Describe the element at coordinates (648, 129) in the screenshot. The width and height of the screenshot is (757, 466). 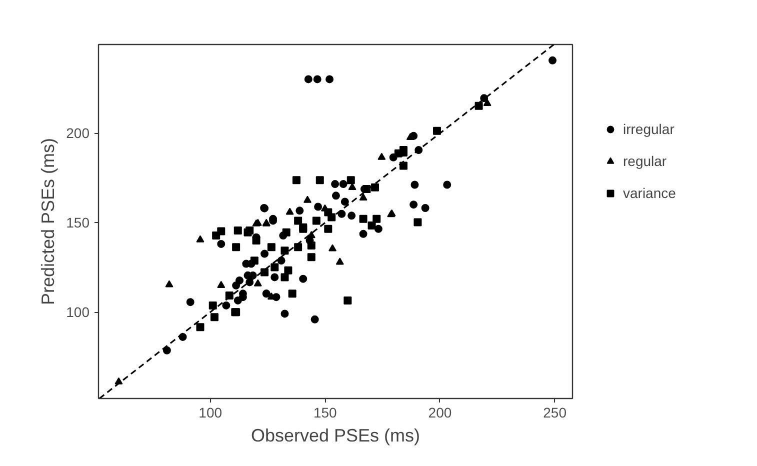
I see `legend-label: irregular` at that location.